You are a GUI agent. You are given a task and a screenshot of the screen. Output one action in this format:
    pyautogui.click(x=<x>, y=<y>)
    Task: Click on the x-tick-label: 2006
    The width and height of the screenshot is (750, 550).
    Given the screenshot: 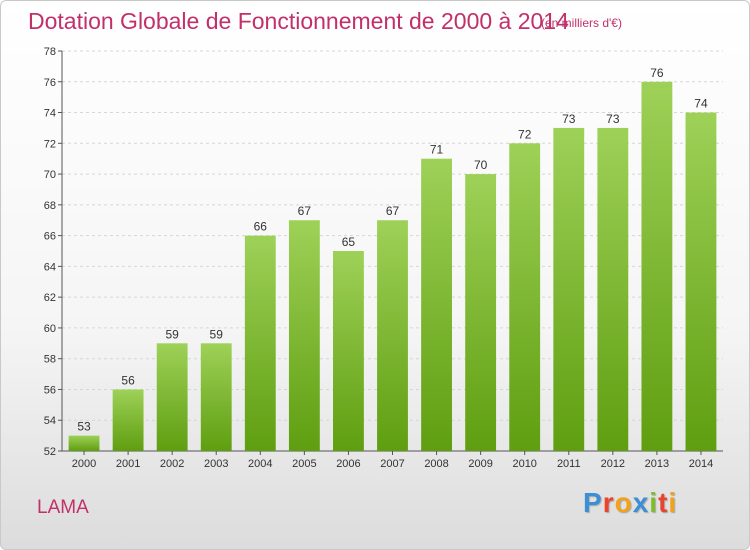 What is the action you would take?
    pyautogui.click(x=348, y=464)
    